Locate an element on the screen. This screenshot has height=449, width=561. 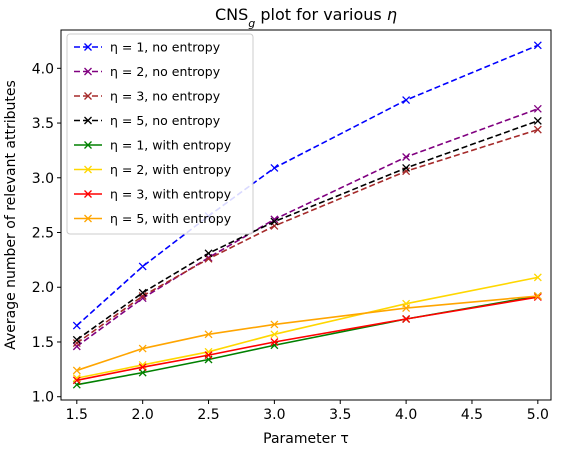
legend-item: η = 3, no entropy is located at coordinates (147, 96).